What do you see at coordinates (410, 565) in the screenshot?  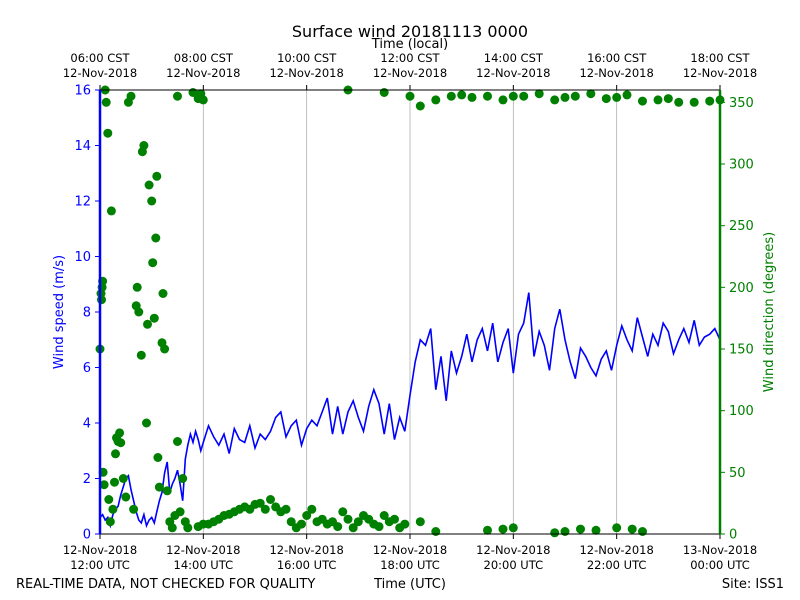 I see `bottom-tick-time: 18:00 UTC` at bounding box center [410, 565].